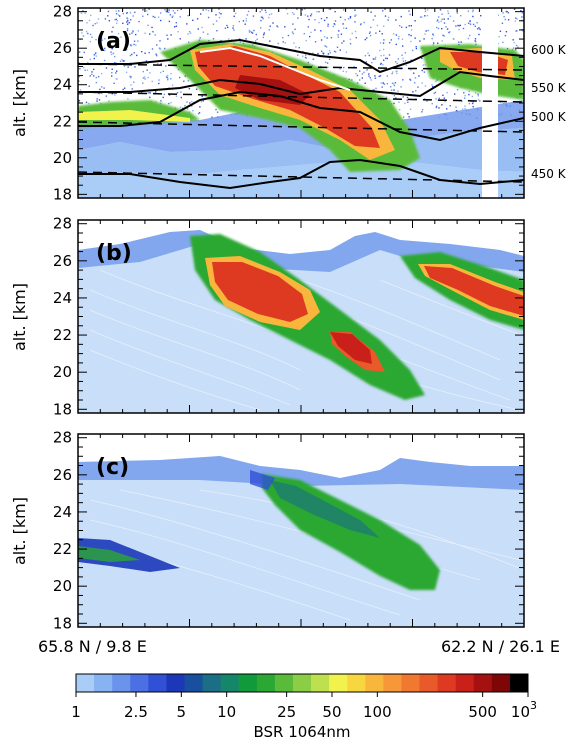 This screenshot has width=570, height=744. Describe the element at coordinates (62, 409) in the screenshot. I see `y-tick-label-b-18: 18` at that location.